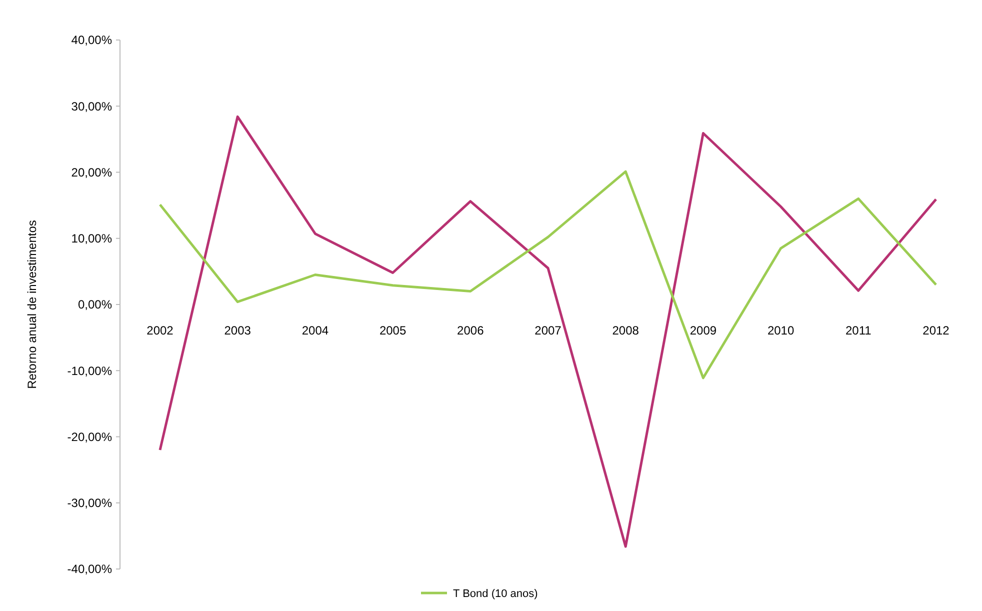 This screenshot has width=982, height=611. What do you see at coordinates (238, 331) in the screenshot?
I see `x-tick-label: 2003` at bounding box center [238, 331].